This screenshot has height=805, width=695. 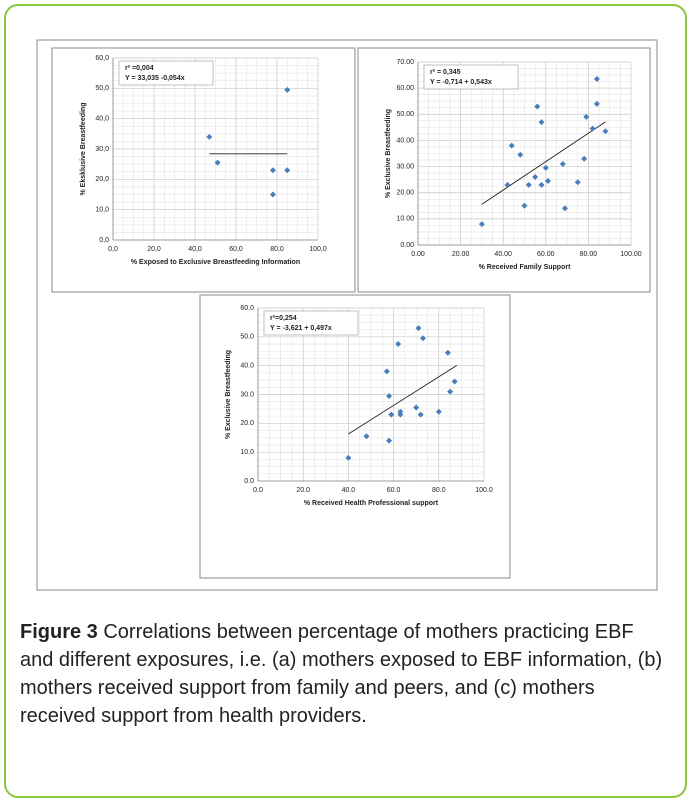 I want to click on y-tick-label: 60.0, so click(x=247, y=308).